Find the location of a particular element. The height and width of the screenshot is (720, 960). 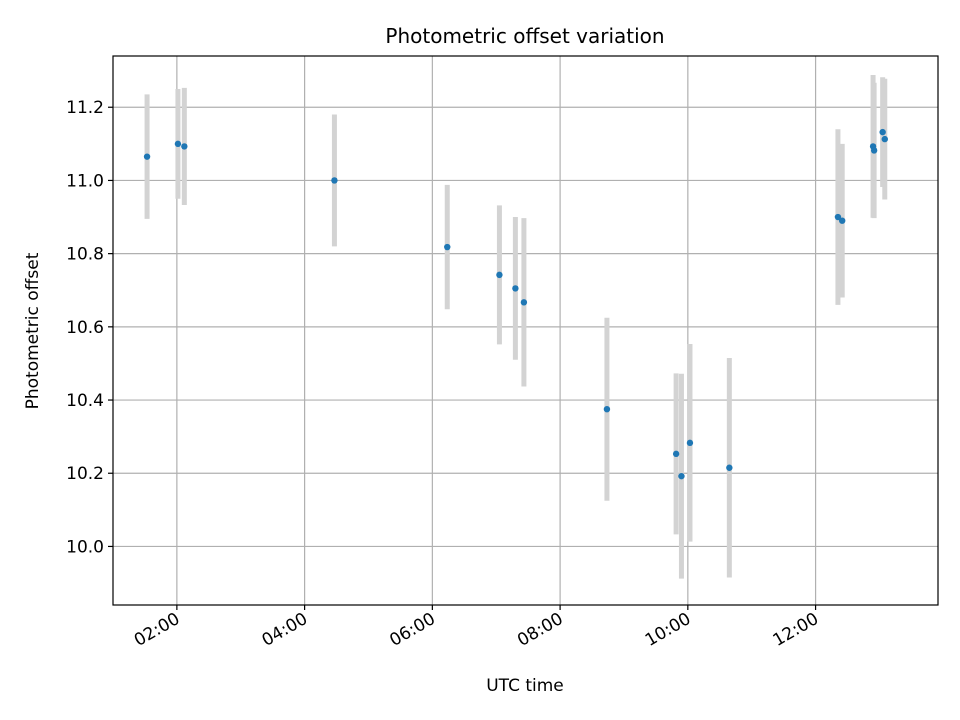

y-tick-label: 10.4 is located at coordinates (85, 401).